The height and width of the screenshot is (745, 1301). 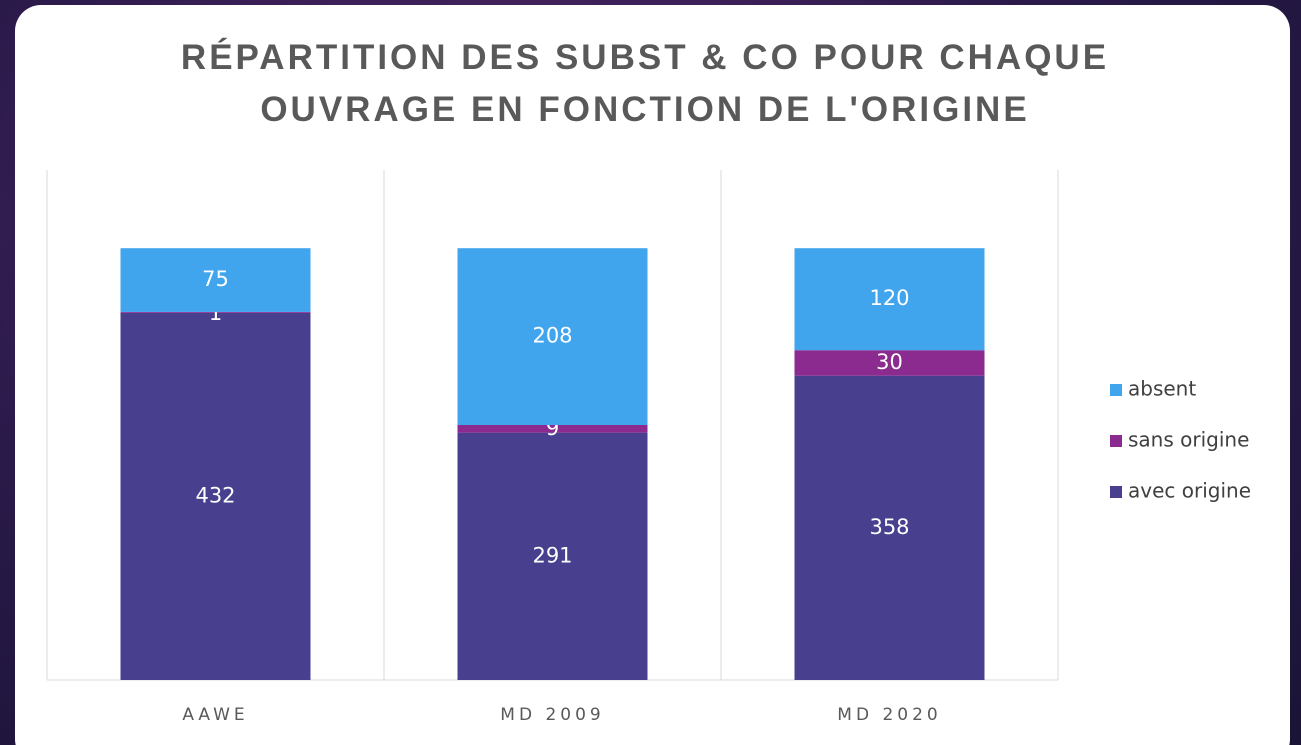 I want to click on data-label: 75, so click(x=215, y=279).